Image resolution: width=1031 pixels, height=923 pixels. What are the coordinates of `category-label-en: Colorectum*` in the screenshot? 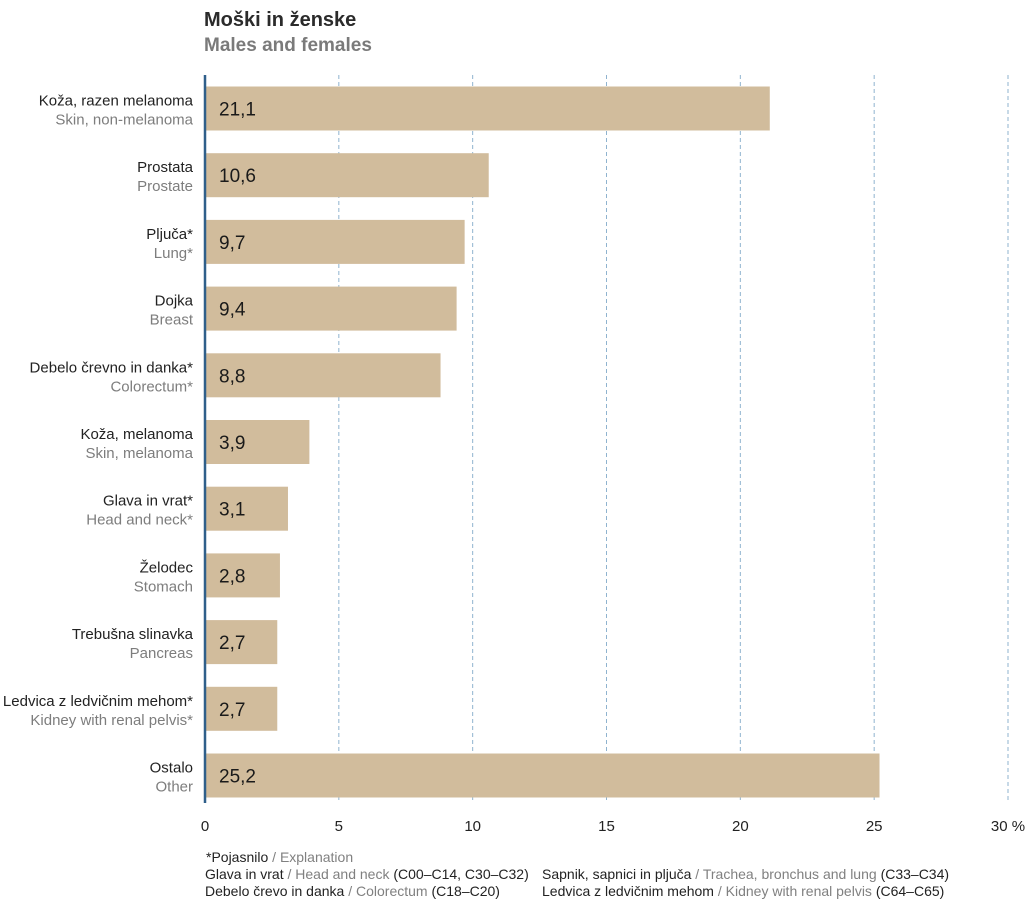 It's located at (151, 386).